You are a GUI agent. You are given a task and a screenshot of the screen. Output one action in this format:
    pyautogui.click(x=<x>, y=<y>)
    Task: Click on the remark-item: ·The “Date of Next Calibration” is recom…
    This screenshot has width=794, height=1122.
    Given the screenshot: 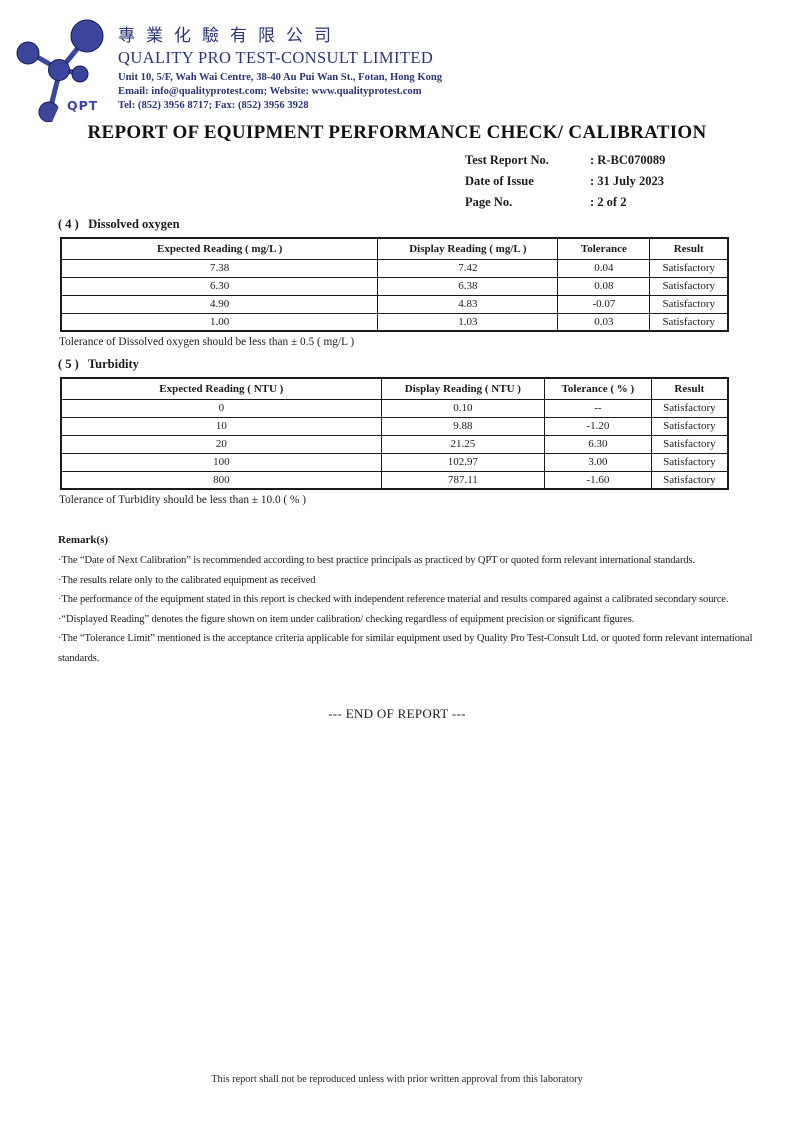 What is the action you would take?
    pyautogui.click(x=377, y=560)
    